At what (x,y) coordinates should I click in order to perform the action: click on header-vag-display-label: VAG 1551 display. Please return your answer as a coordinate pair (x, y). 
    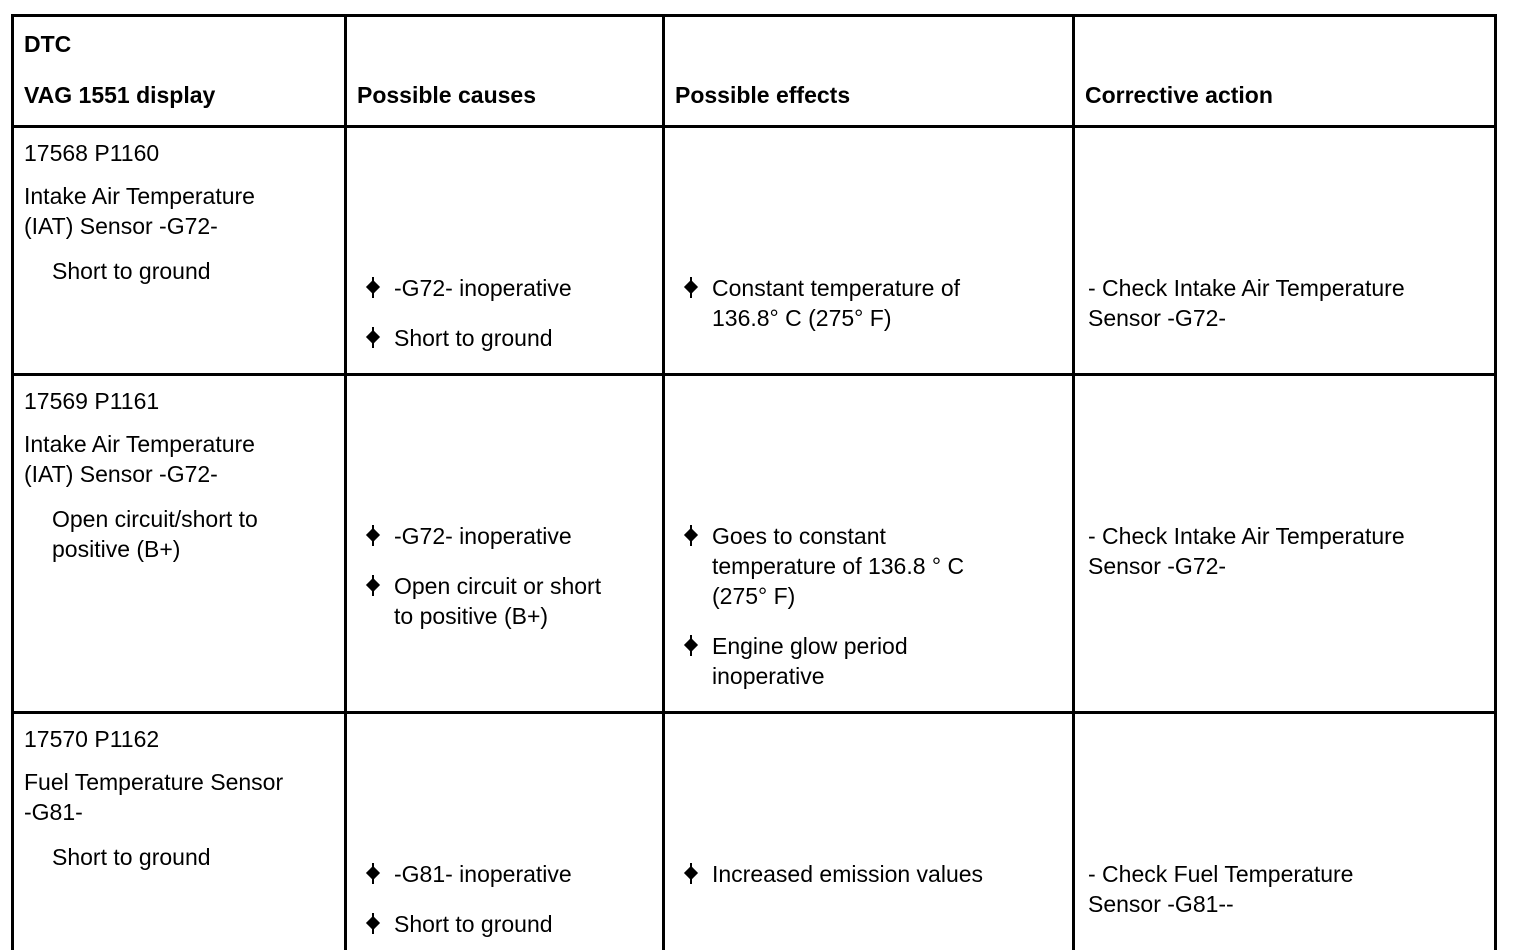
    Looking at the image, I should click on (120, 95).